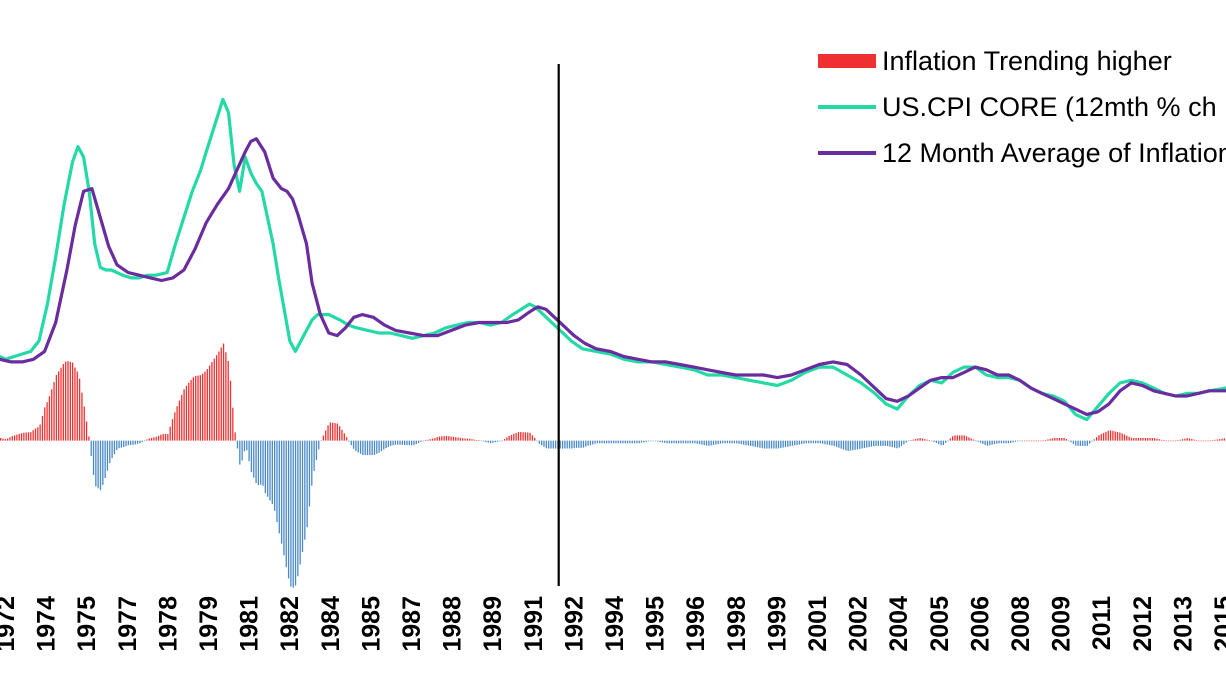 Image resolution: width=1226 pixels, height=690 pixels. I want to click on x-tick-label: 1995, so click(656, 624).